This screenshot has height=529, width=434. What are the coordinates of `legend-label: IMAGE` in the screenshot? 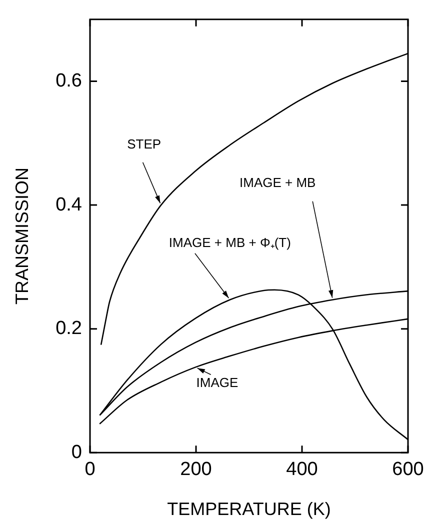 It's located at (217, 382).